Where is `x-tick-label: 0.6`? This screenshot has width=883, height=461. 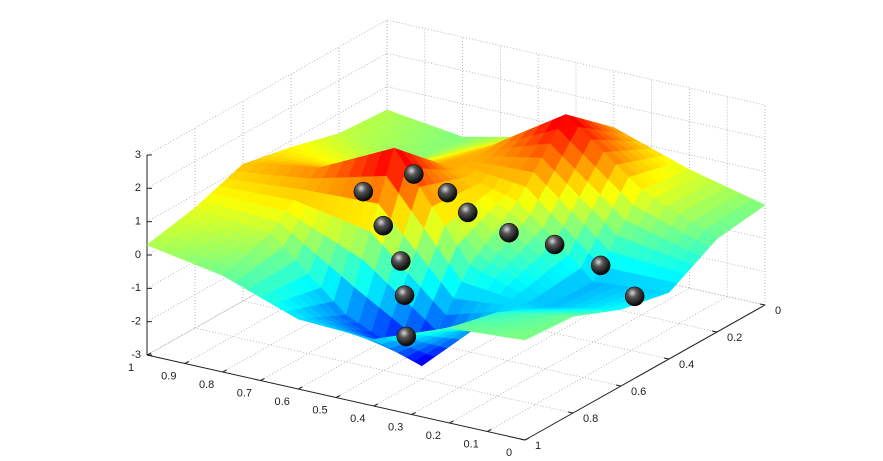
x-tick-label: 0.6 is located at coordinates (282, 402).